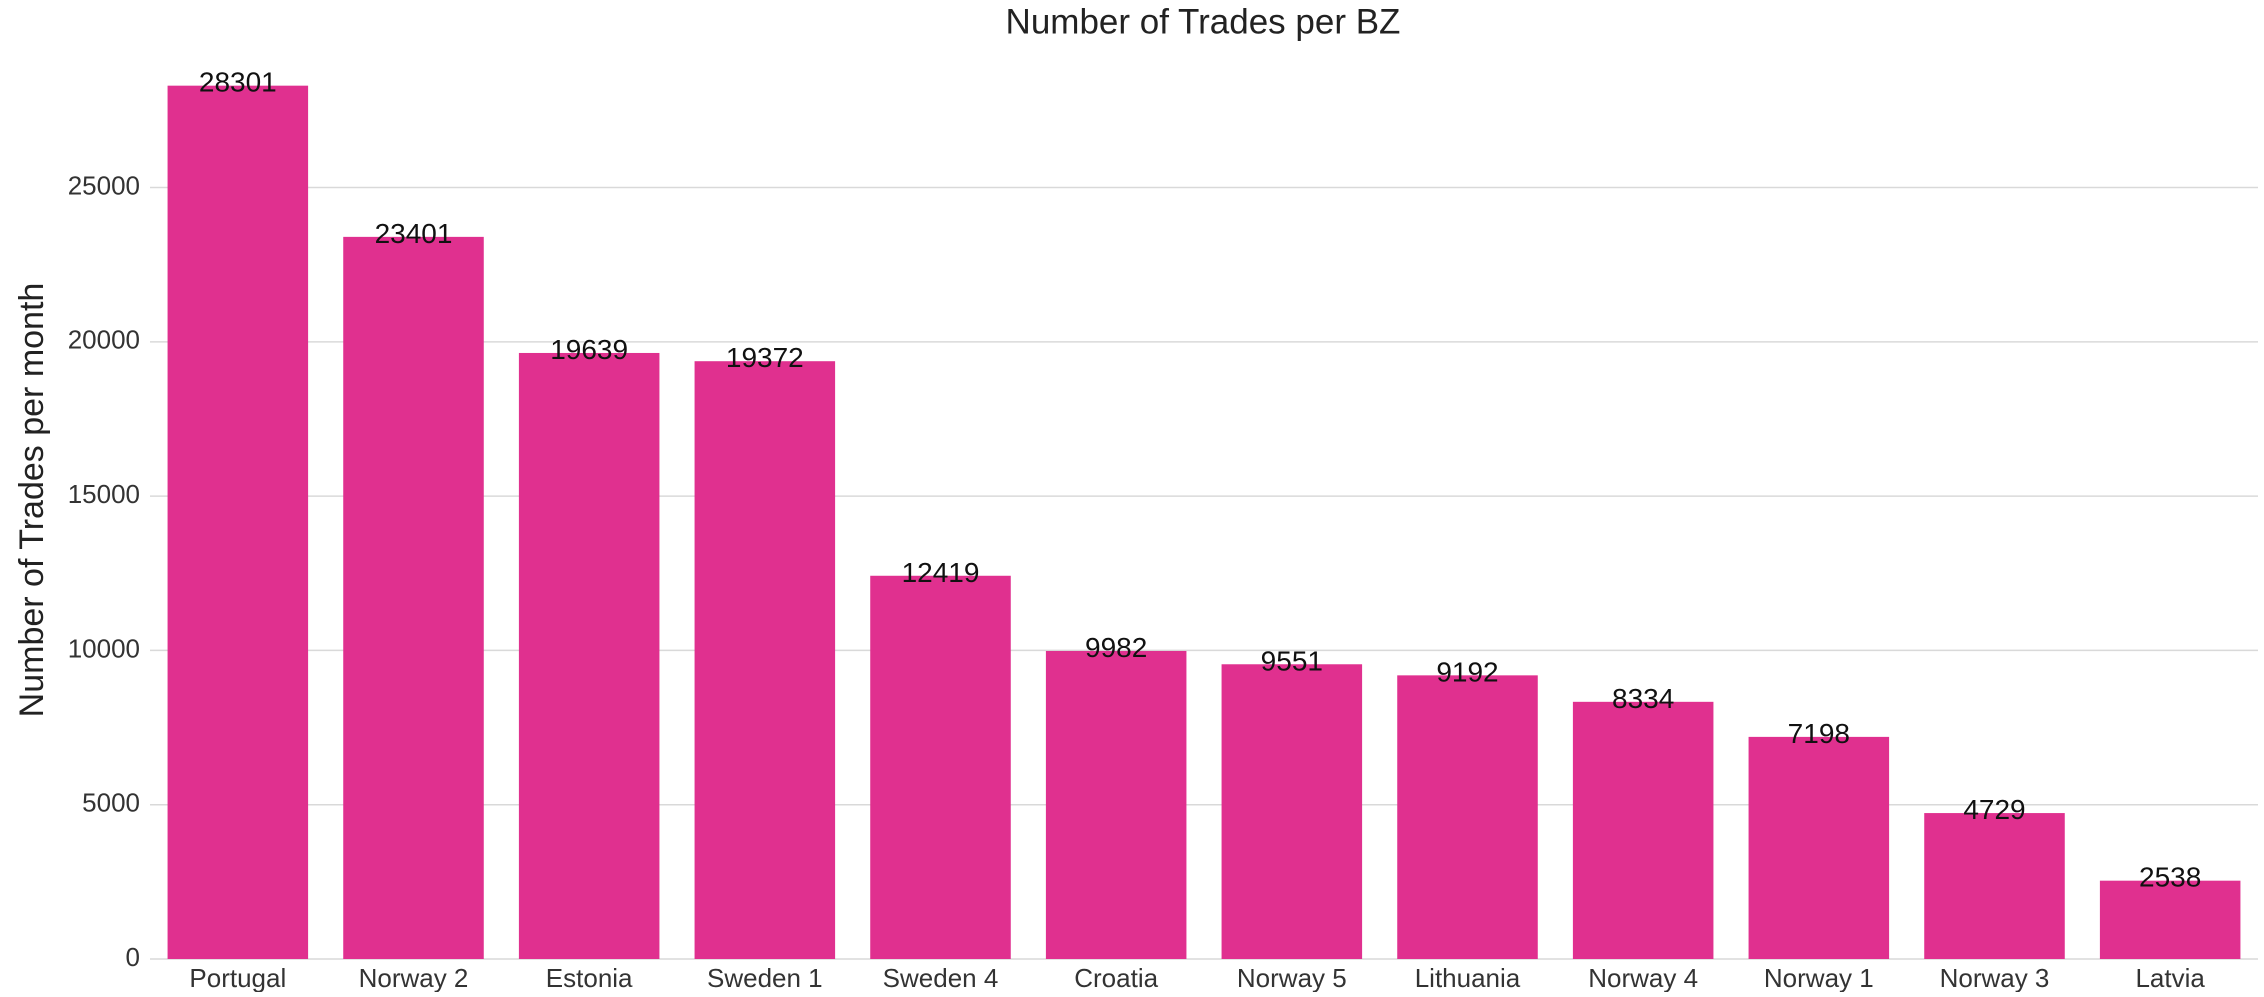  Describe the element at coordinates (1994, 809) in the screenshot. I see `data-label: 4729` at that location.